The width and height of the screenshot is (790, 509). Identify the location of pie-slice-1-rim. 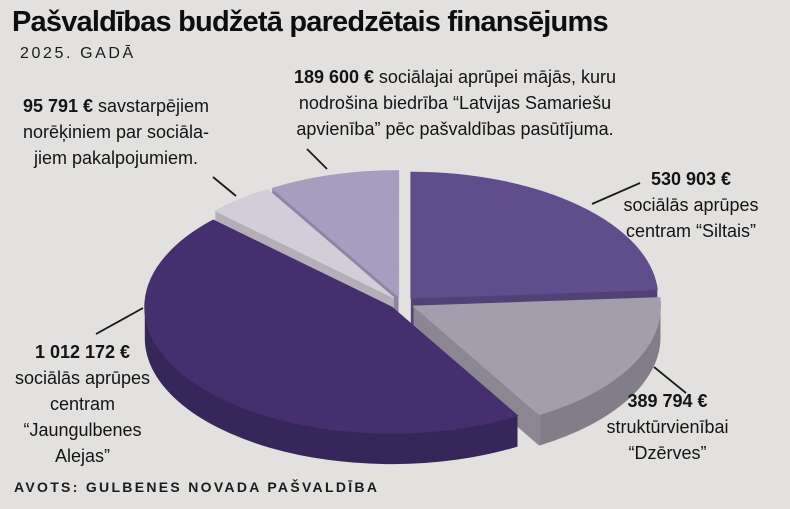
(600, 376).